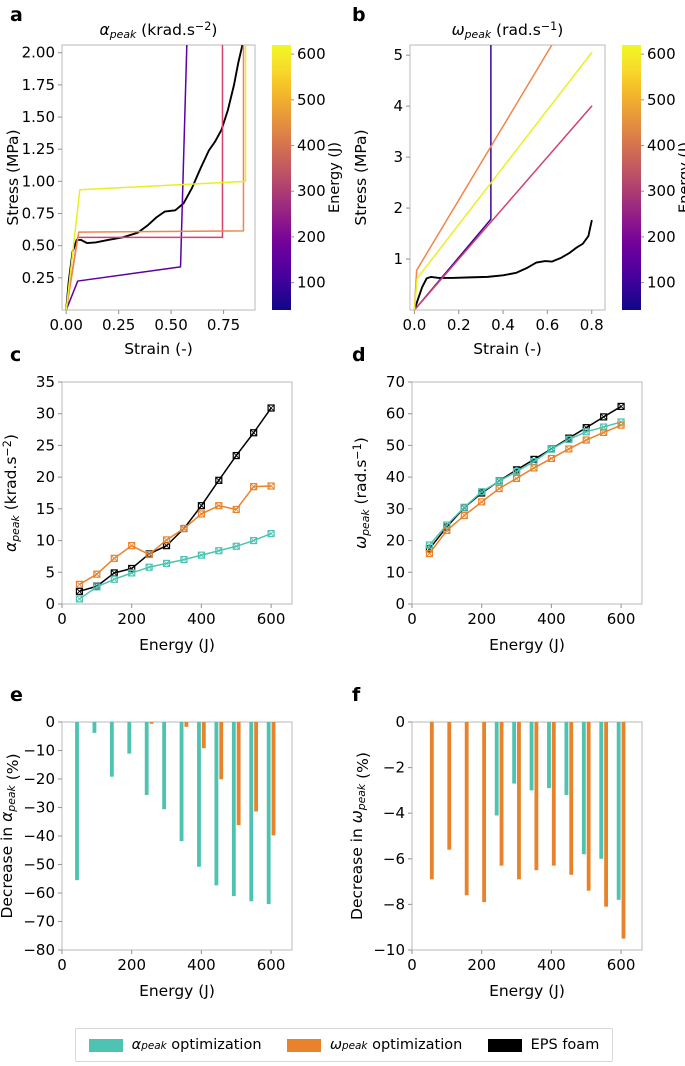  I want to click on svg-text: −50, so click(39, 865).